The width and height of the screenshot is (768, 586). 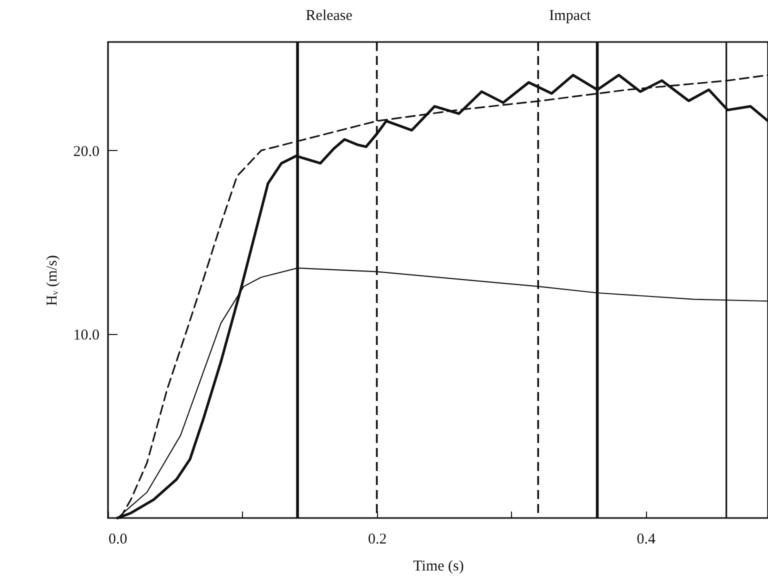 What do you see at coordinates (86, 336) in the screenshot?
I see `y-tick-label: 10.0` at bounding box center [86, 336].